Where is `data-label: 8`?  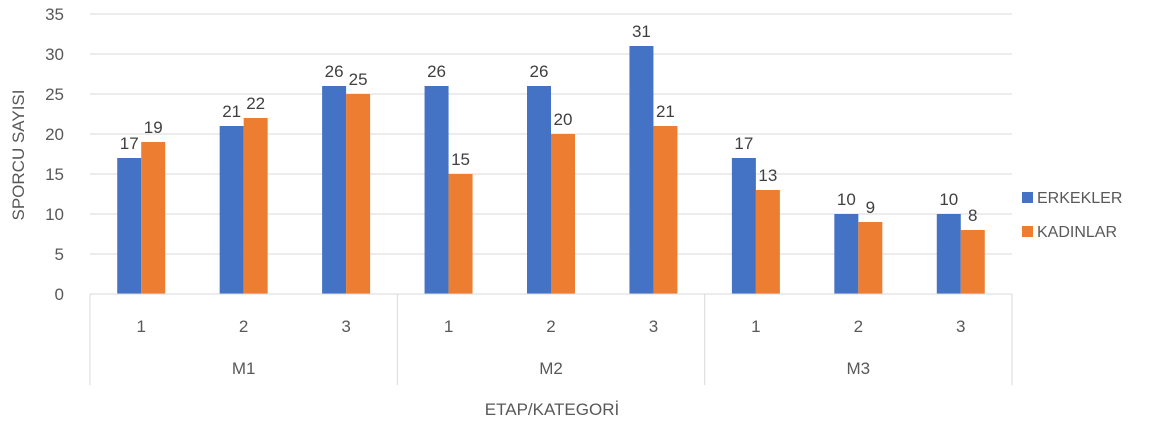
data-label: 8 is located at coordinates (972, 215).